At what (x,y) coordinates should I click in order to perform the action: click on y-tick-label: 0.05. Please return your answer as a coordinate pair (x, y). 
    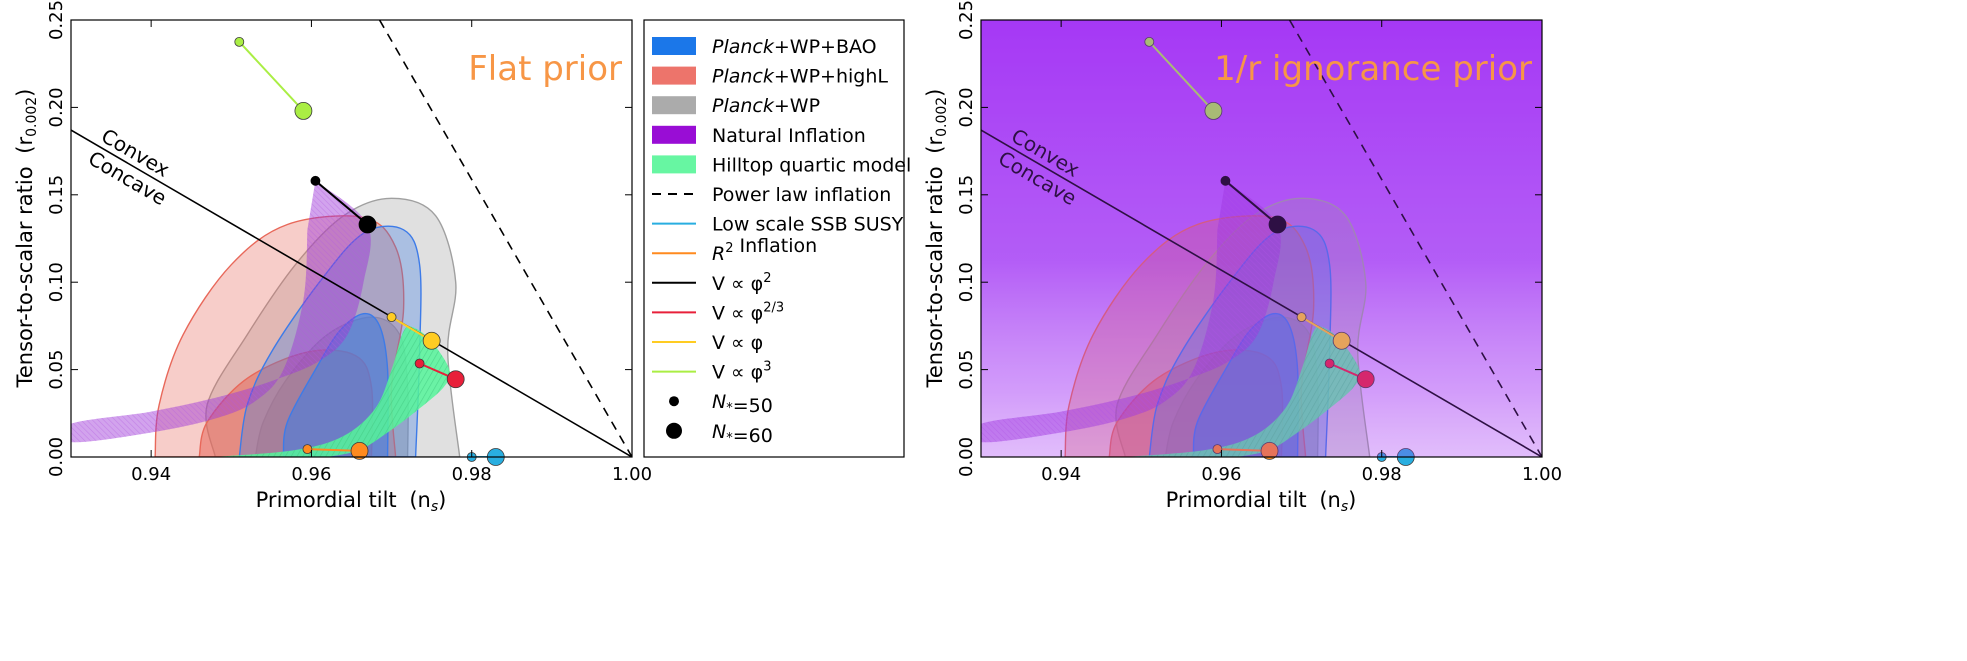
    Looking at the image, I should click on (56, 370).